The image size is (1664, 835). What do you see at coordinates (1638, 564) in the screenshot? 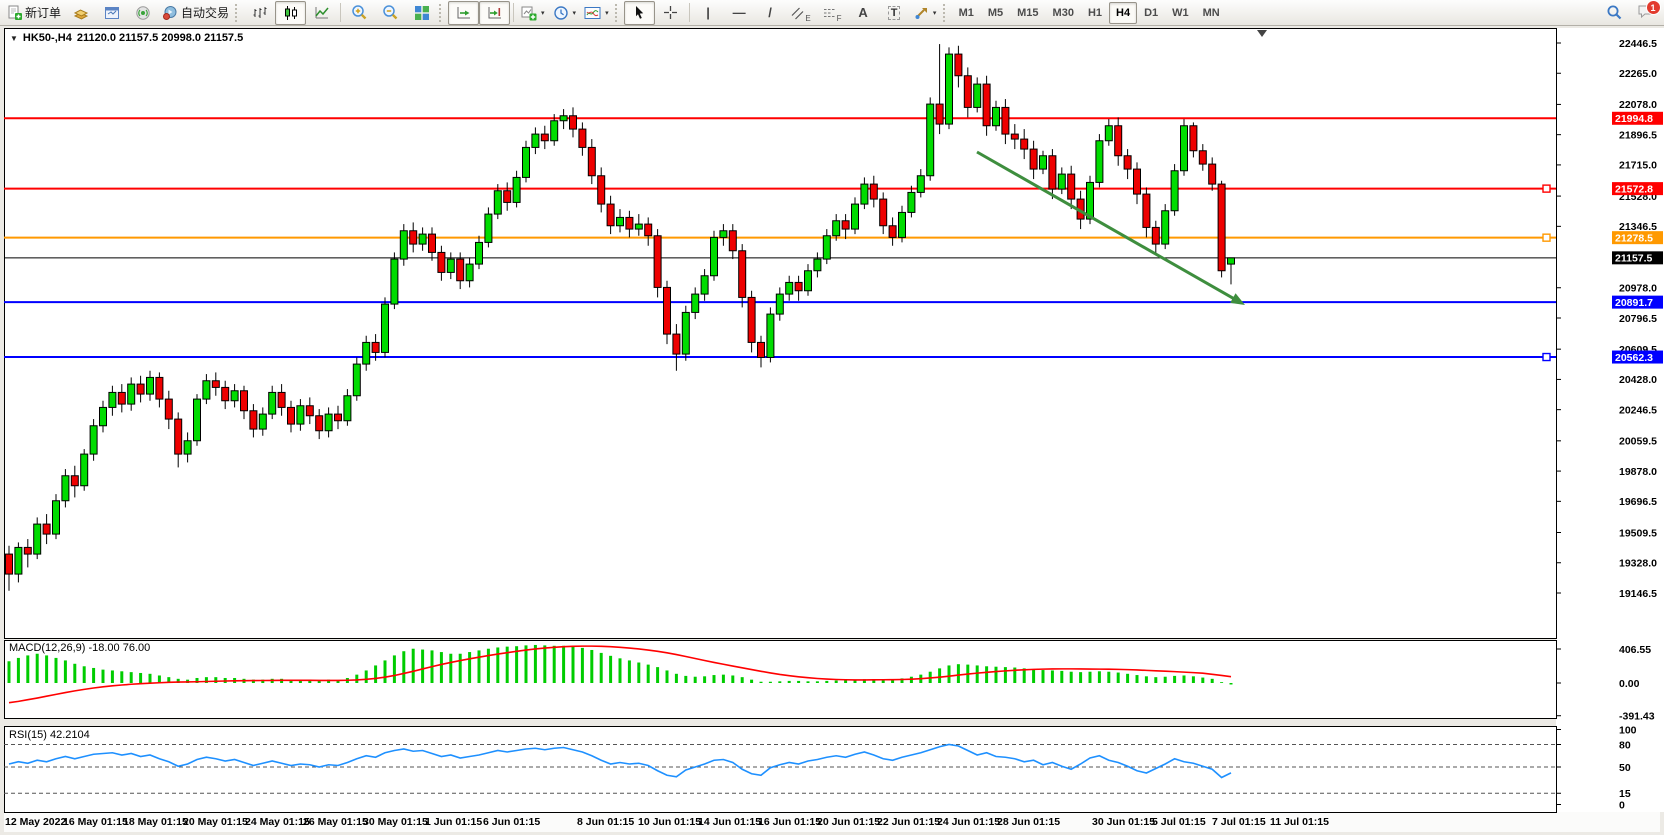
I see `svg-text: 19328.0` at bounding box center [1638, 564].